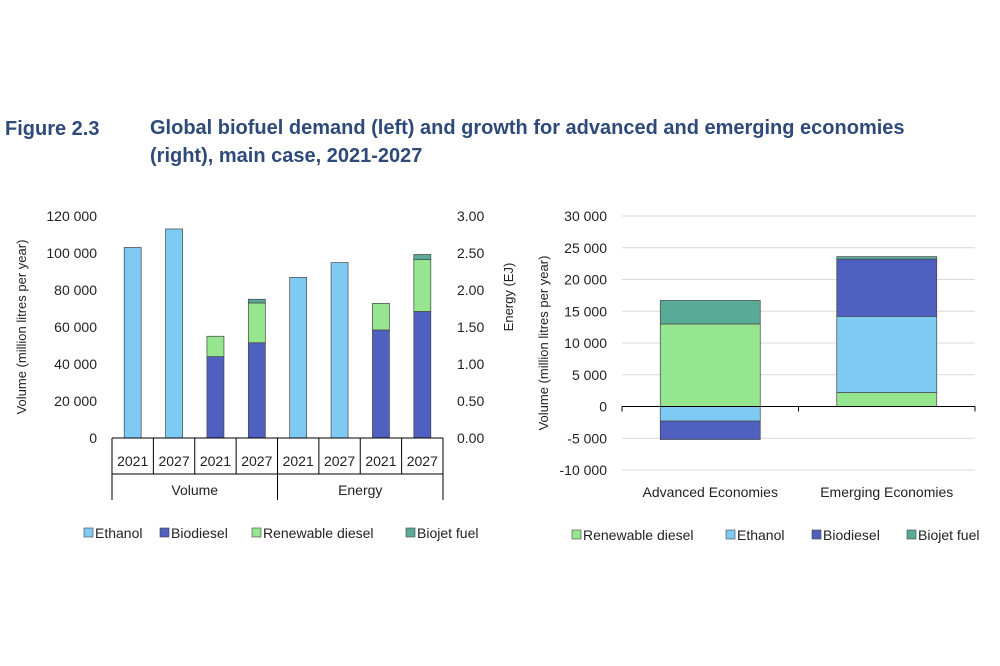  What do you see at coordinates (470, 401) in the screenshot?
I see `right-y-tick-label: 0.50` at bounding box center [470, 401].